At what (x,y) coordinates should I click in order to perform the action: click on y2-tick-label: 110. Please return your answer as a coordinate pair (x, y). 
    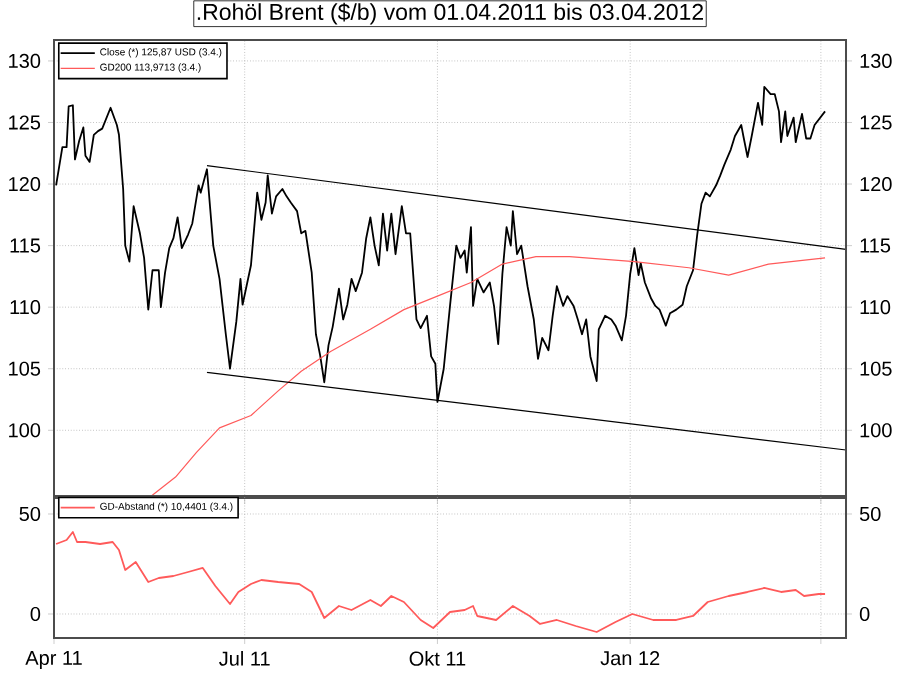
    Looking at the image, I should click on (875, 307).